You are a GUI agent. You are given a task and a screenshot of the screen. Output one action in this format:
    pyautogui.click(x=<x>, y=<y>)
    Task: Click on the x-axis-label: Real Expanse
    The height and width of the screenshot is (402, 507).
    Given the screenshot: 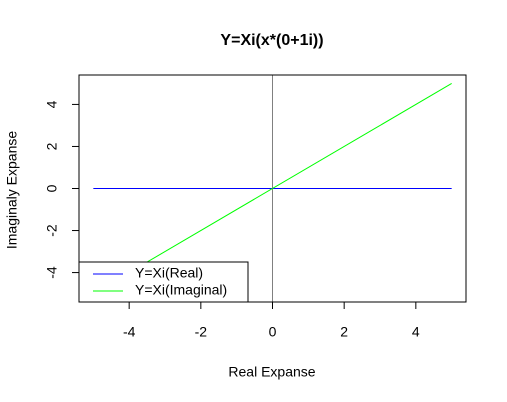 What is the action you would take?
    pyautogui.click(x=271, y=372)
    